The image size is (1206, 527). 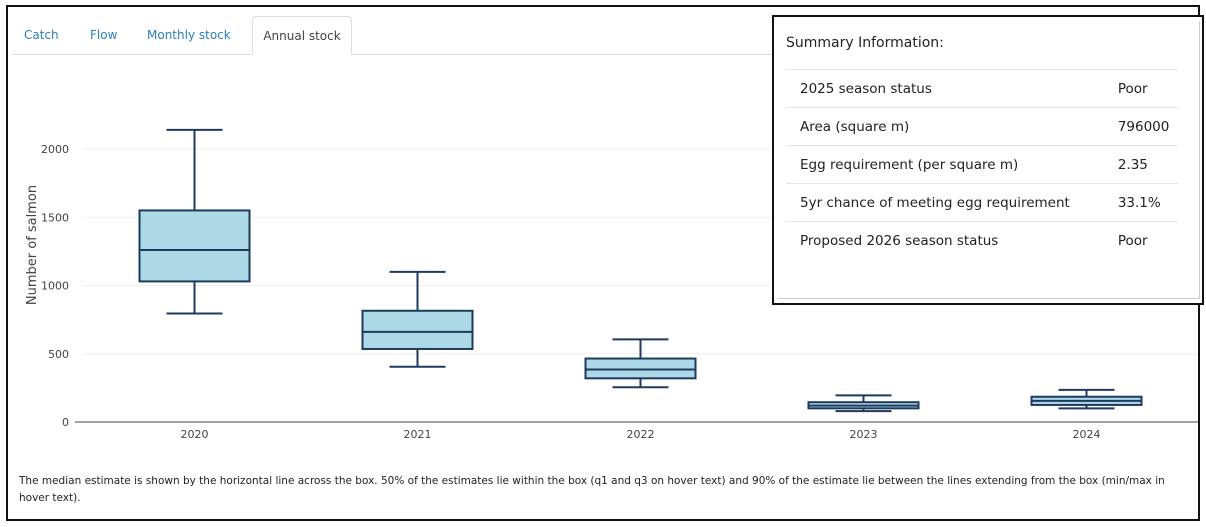 What do you see at coordinates (950, 240) in the screenshot?
I see `summary-row-label: Proposed 2026 season status` at bounding box center [950, 240].